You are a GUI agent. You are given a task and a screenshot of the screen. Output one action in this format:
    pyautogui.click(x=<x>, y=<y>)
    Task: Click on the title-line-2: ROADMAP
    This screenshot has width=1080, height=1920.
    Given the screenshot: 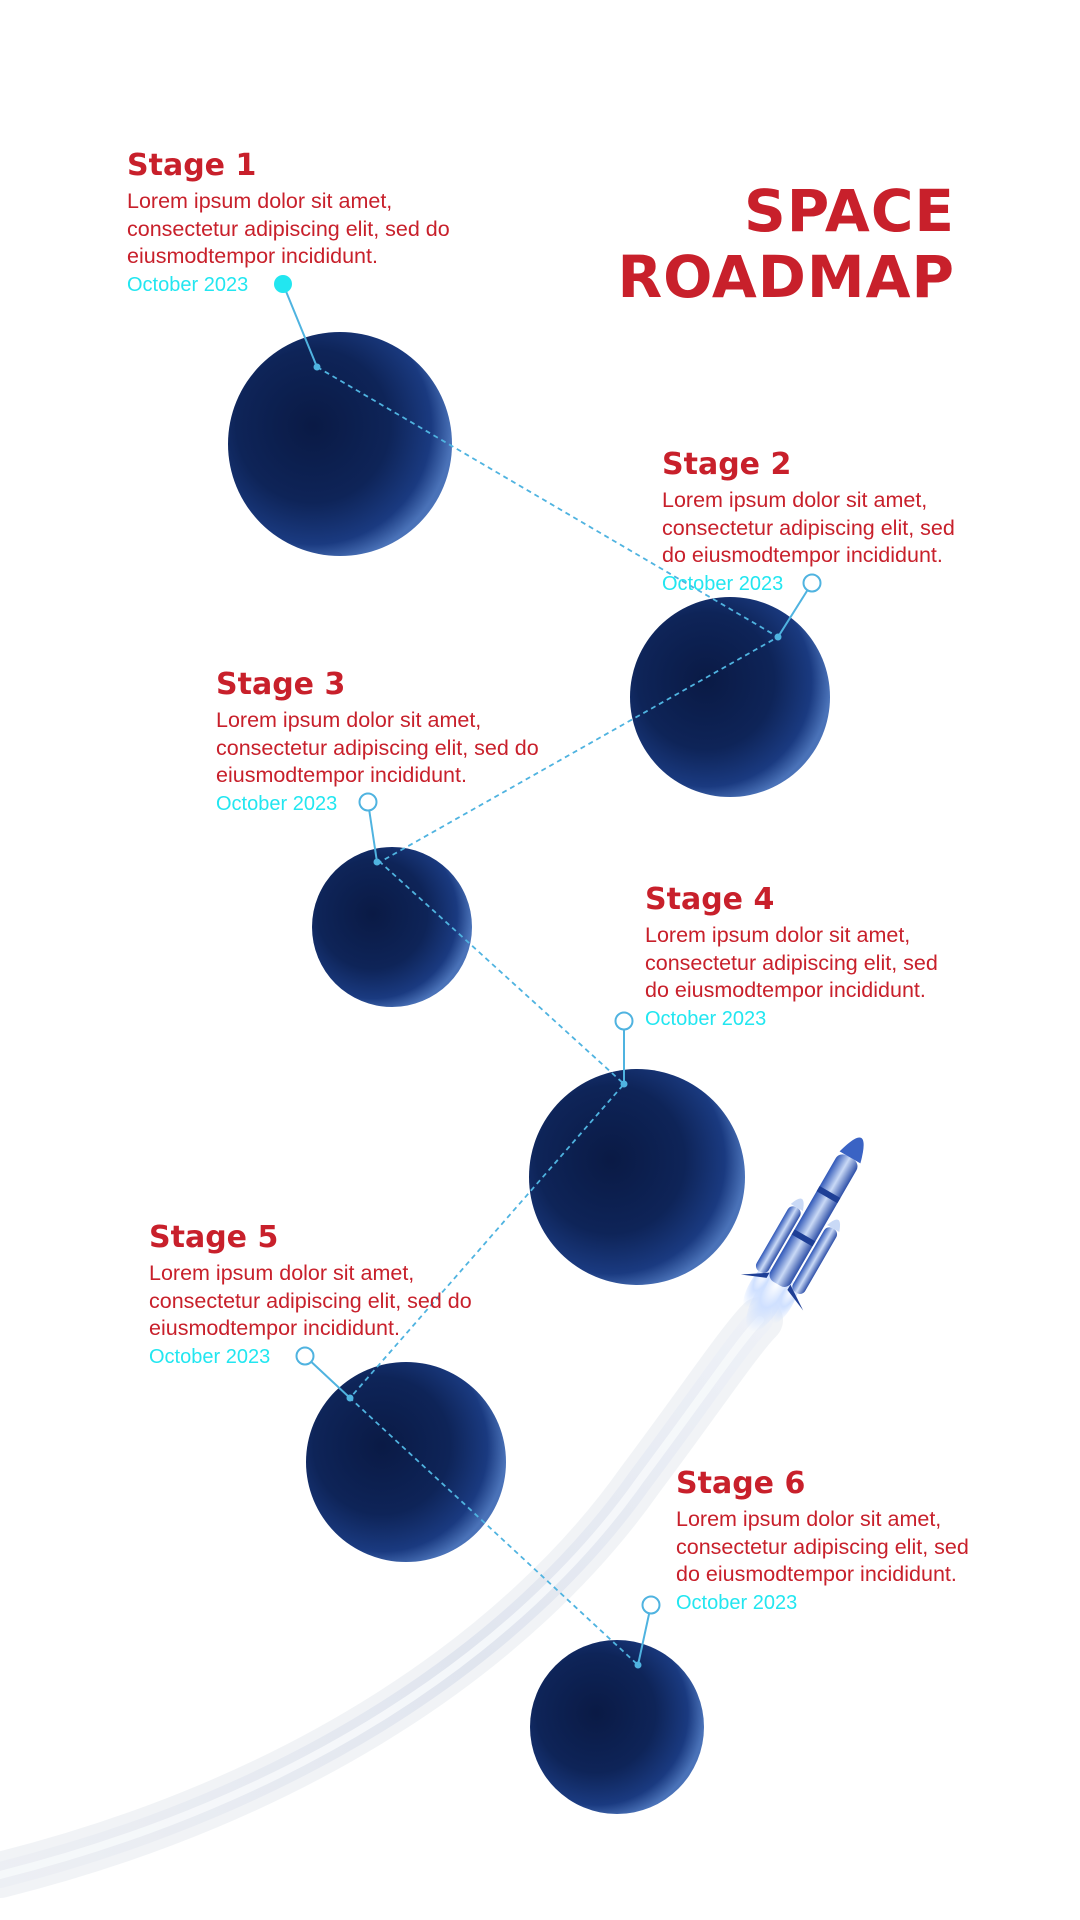 What is the action you would take?
    pyautogui.click(x=786, y=277)
    